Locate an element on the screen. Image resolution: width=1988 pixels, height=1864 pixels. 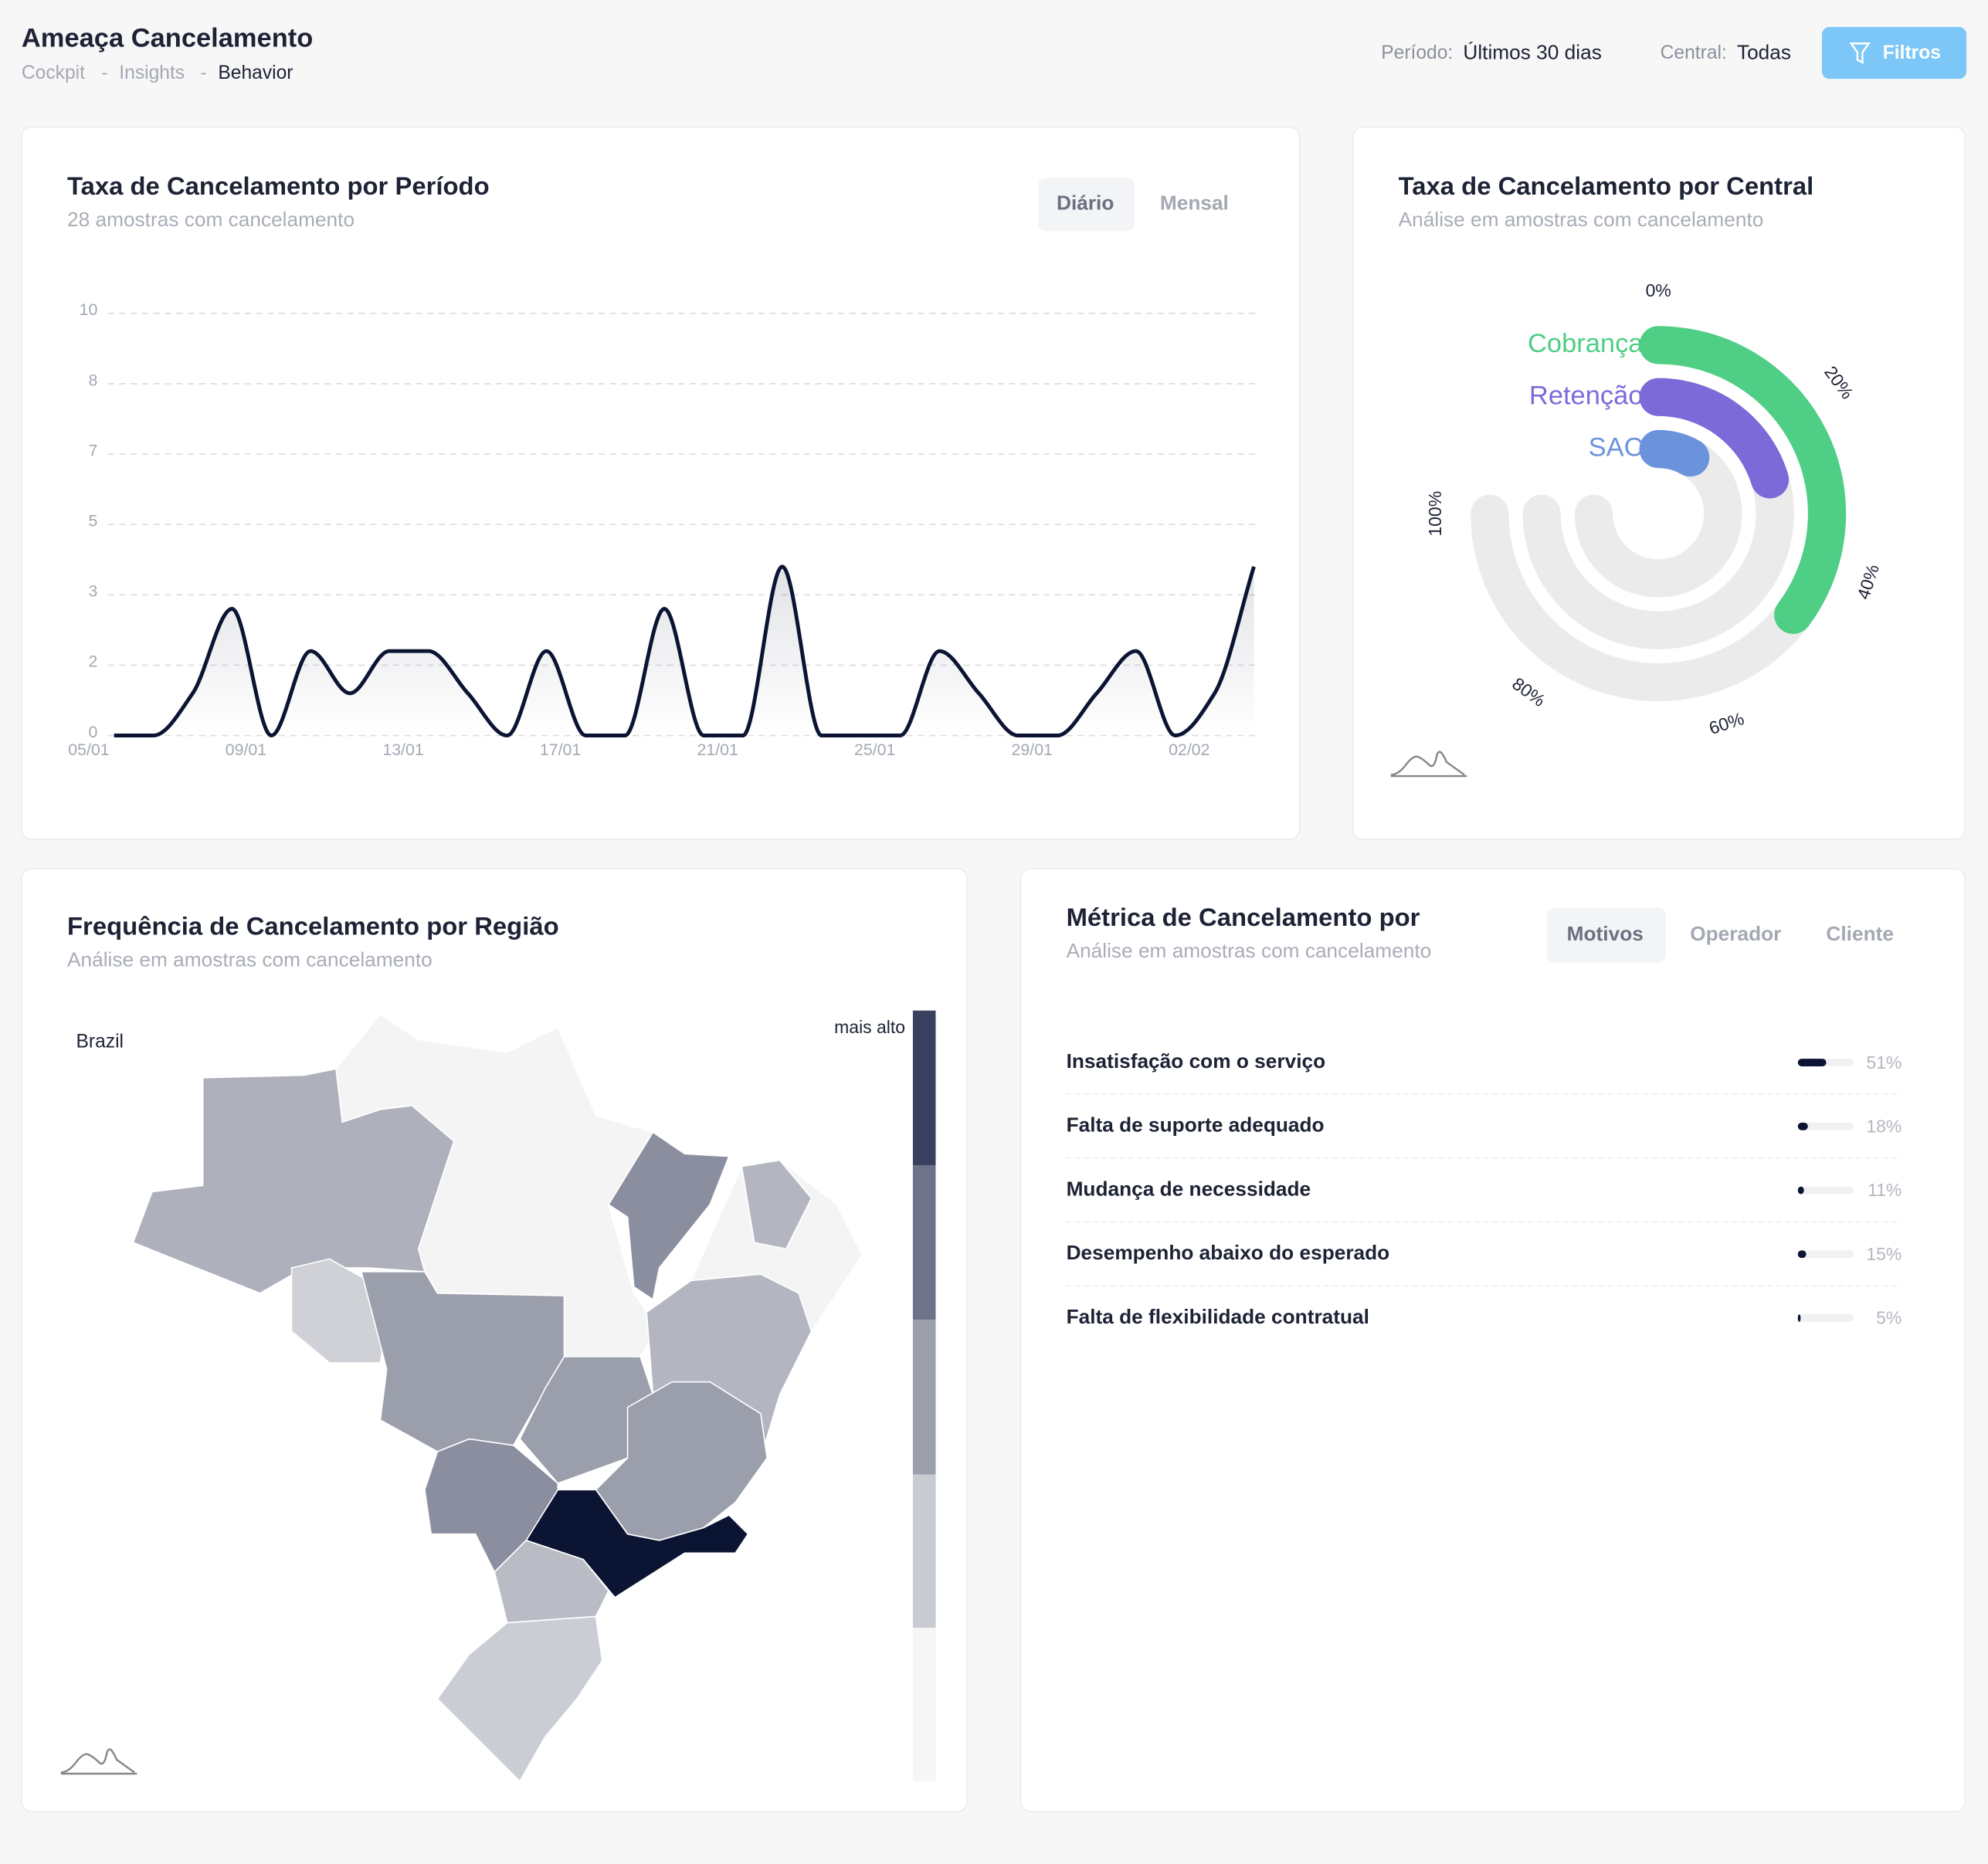
filter-icon is located at coordinates (1860, 53).